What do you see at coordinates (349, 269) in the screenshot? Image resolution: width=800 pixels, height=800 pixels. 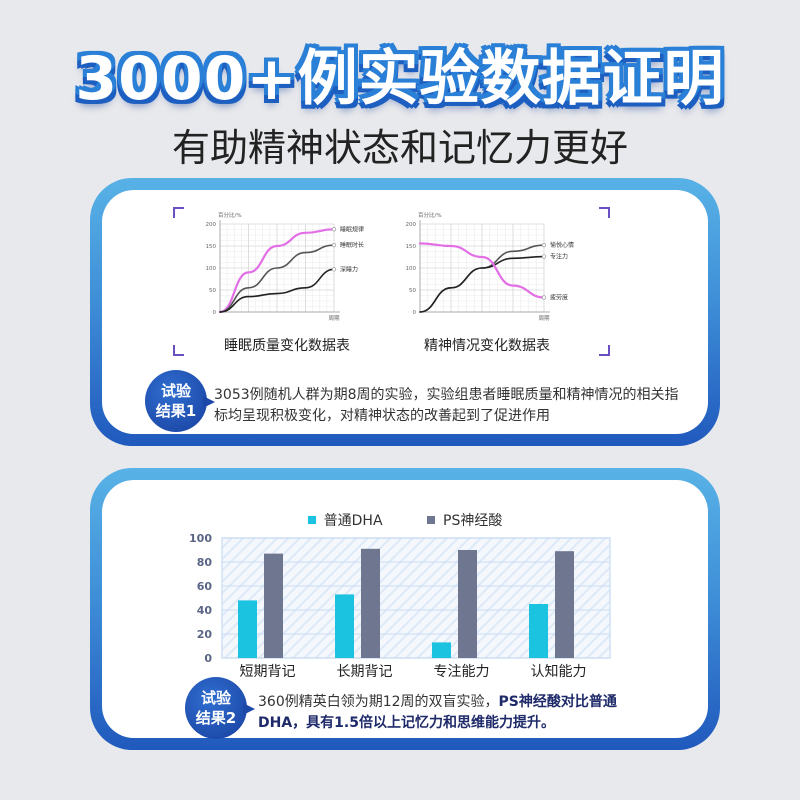 I see `svg-text: 深睡力` at bounding box center [349, 269].